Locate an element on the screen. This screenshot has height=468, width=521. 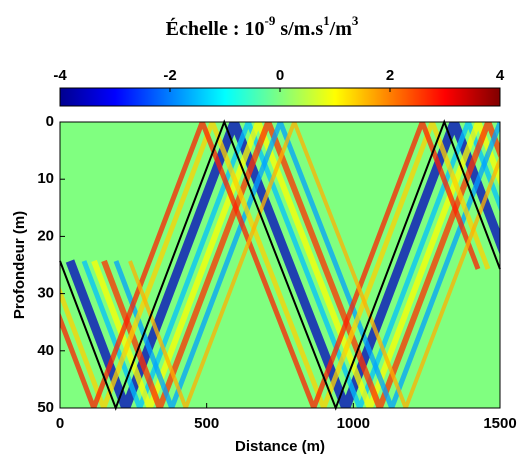
colorbar-tick-label: -2 is located at coordinates (169, 75).